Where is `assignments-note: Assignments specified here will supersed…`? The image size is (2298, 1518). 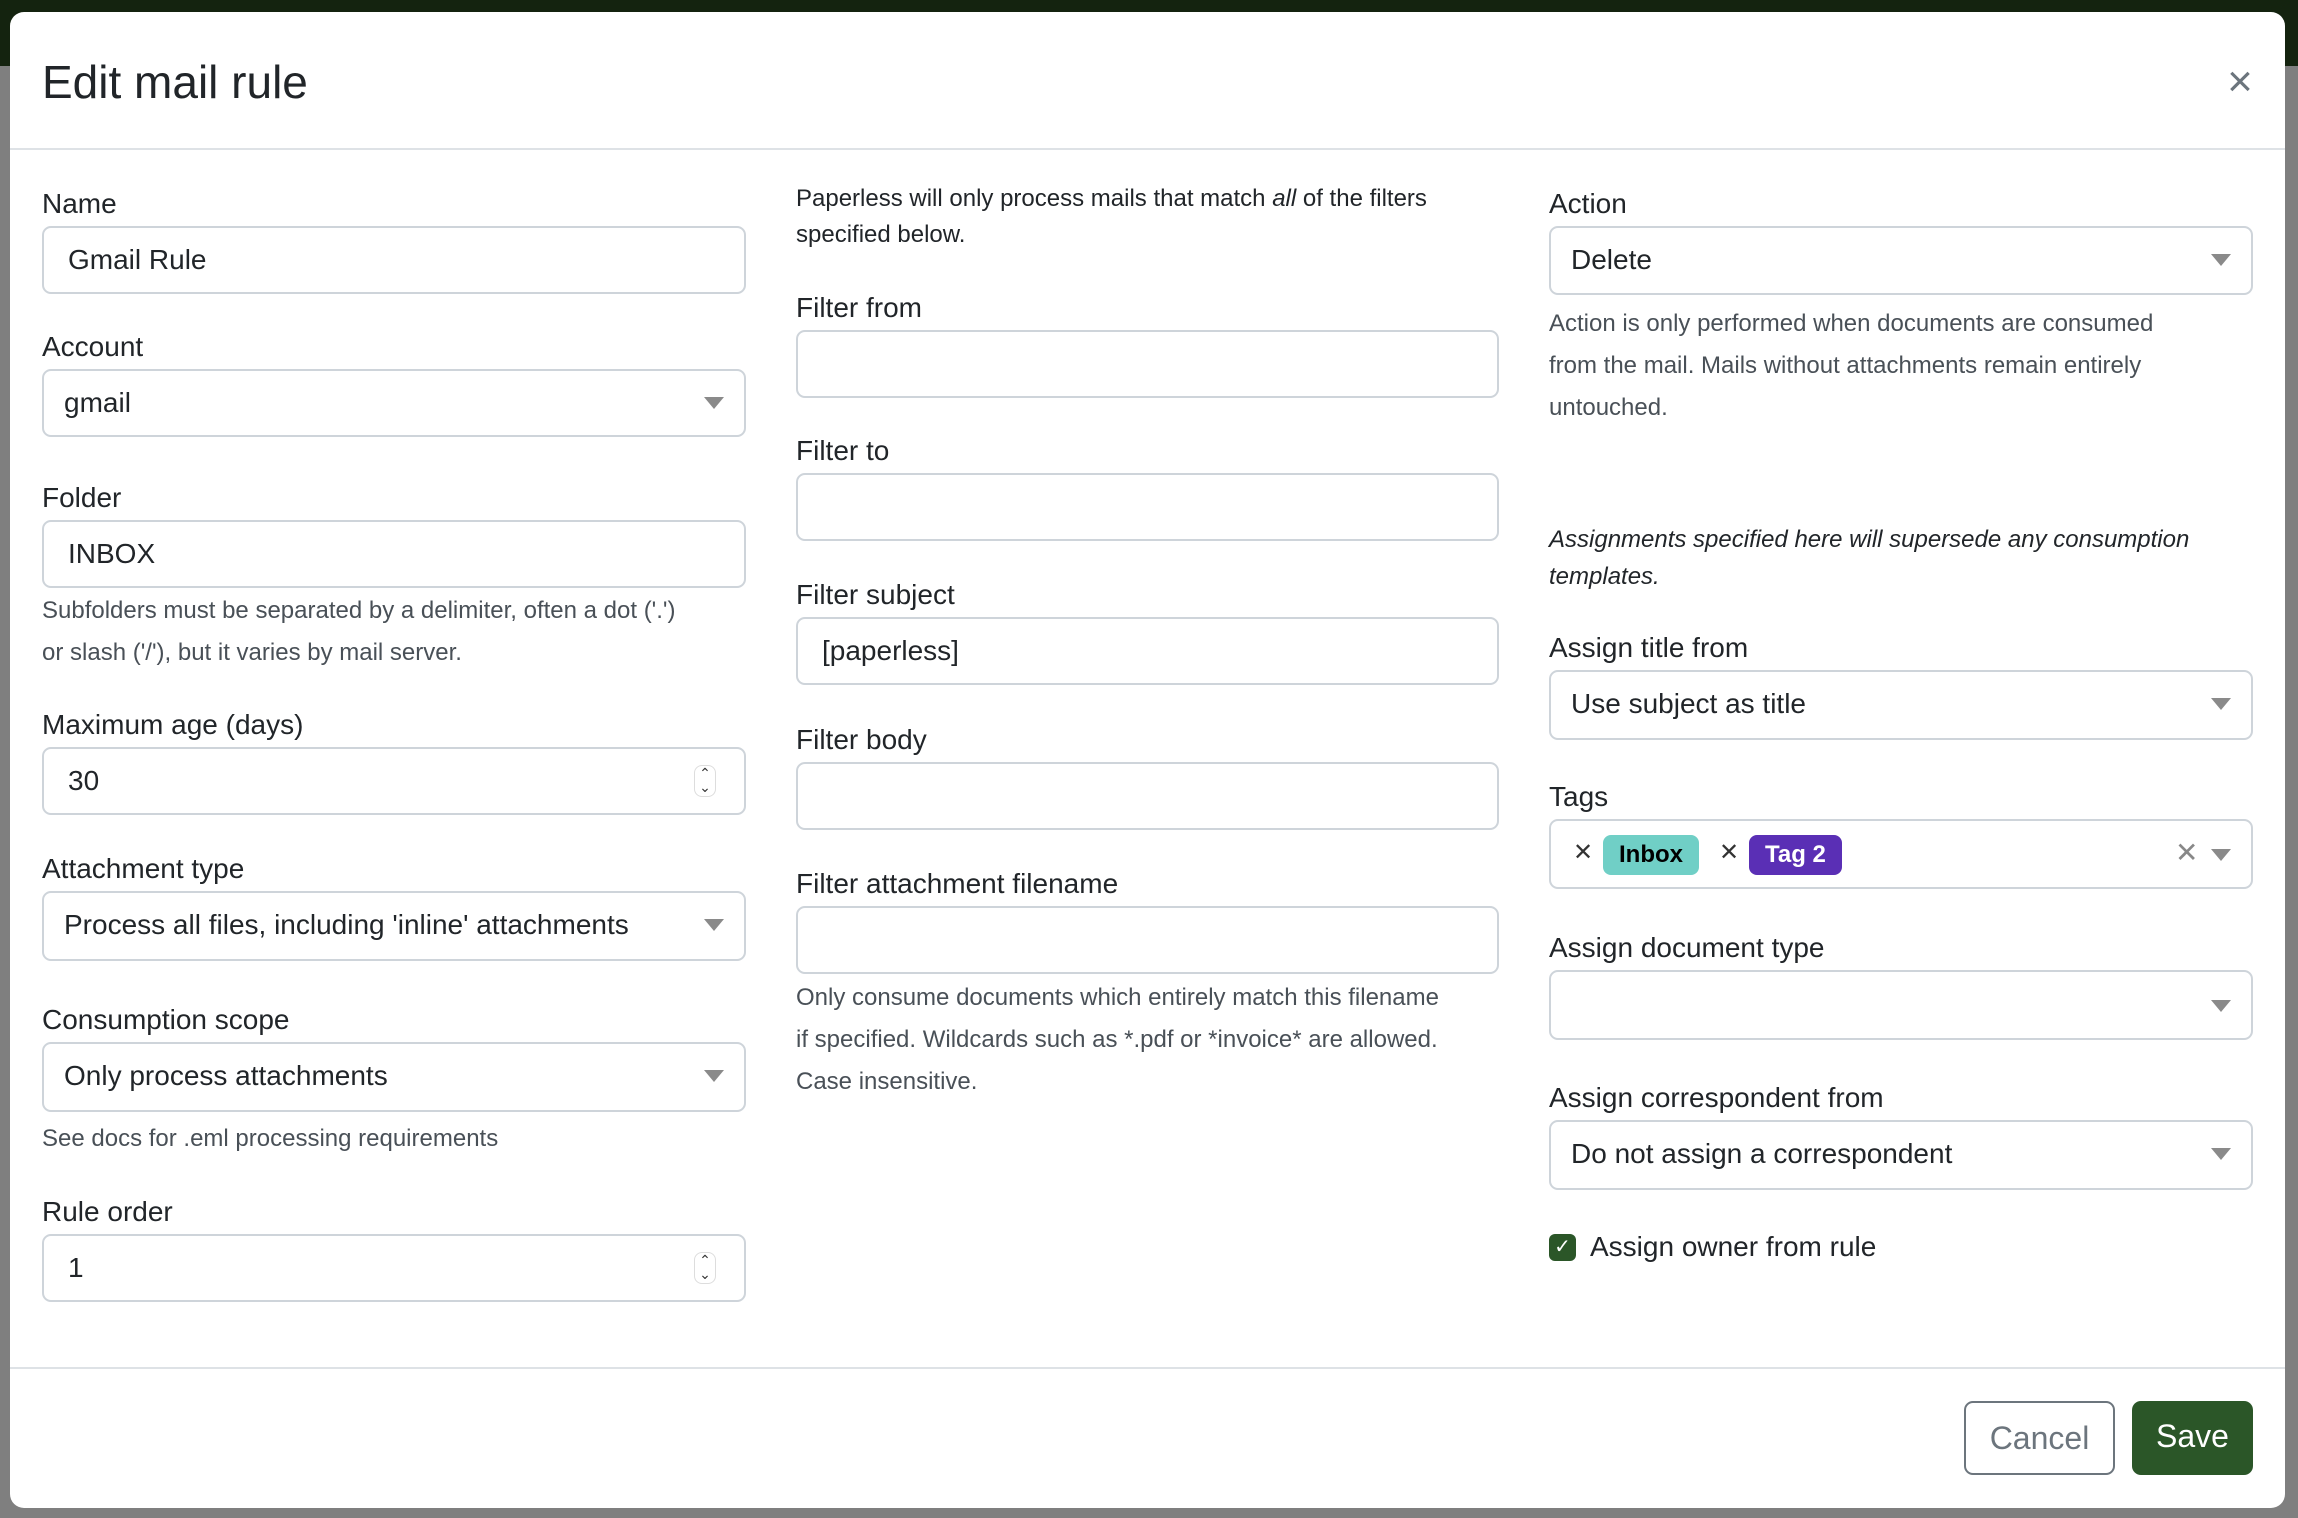 assignments-note: Assignments specified here will supersed… is located at coordinates (1869, 558).